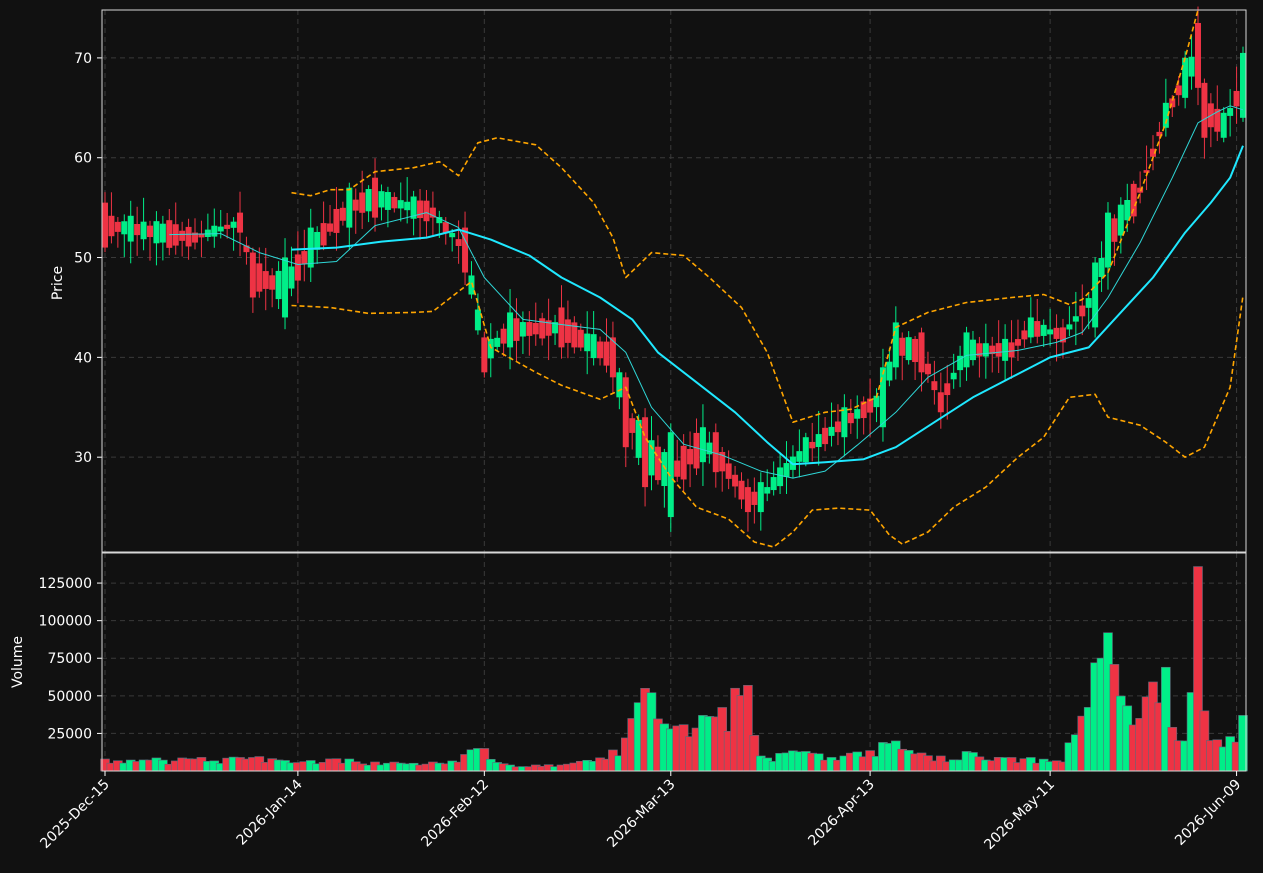 This screenshot has height=873, width=1263. Describe the element at coordinates (69, 734) in the screenshot. I see `volume-tick-label: 25000` at that location.